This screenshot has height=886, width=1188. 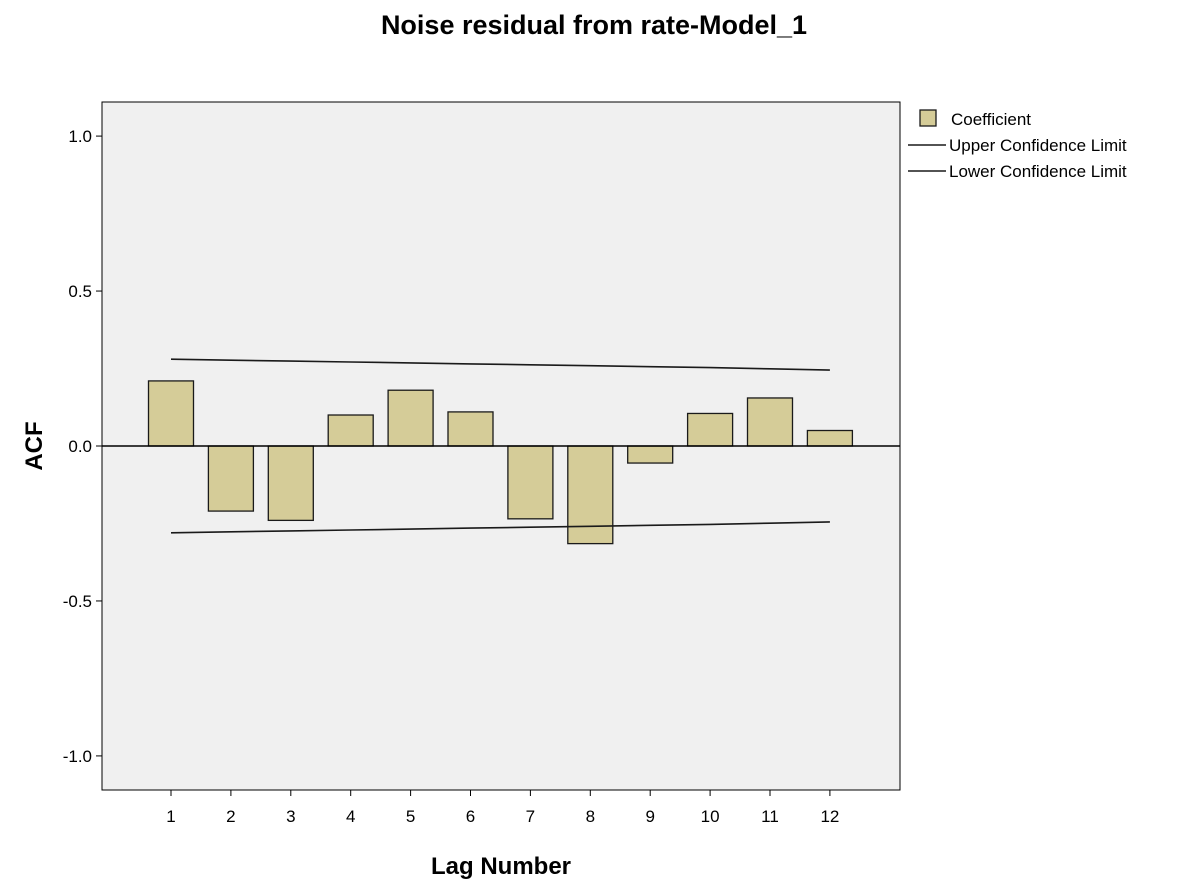 What do you see at coordinates (80, 291) in the screenshot?
I see `y-tick-label: 0.5` at bounding box center [80, 291].